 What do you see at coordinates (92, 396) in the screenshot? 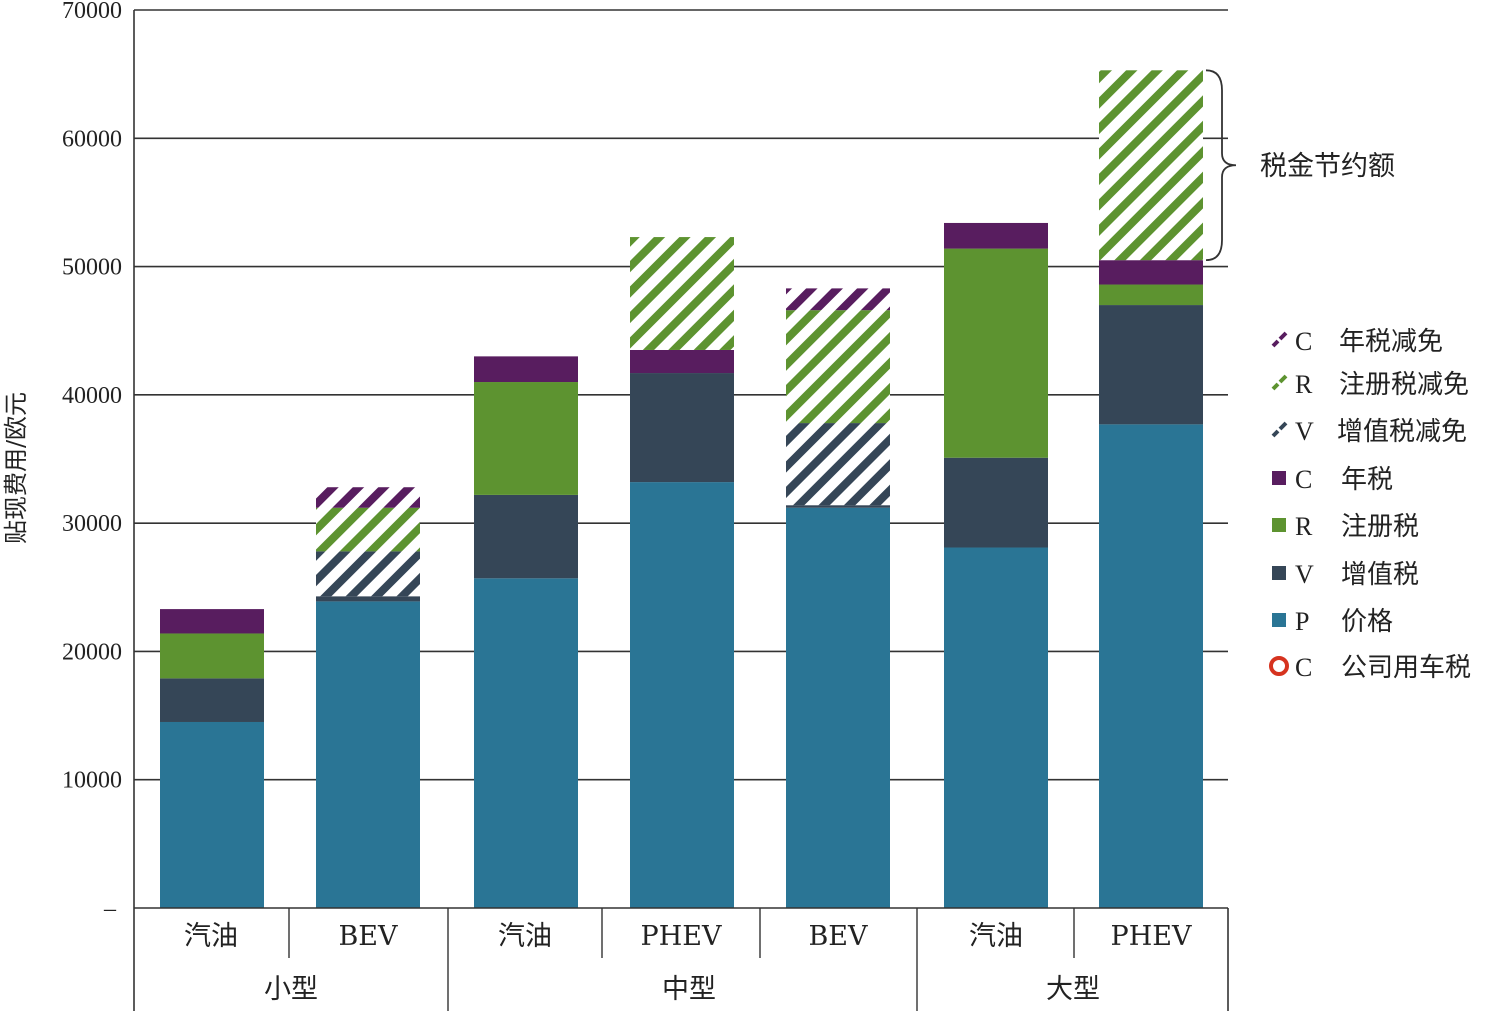
I see `y-tick-label: 40000` at bounding box center [92, 396].